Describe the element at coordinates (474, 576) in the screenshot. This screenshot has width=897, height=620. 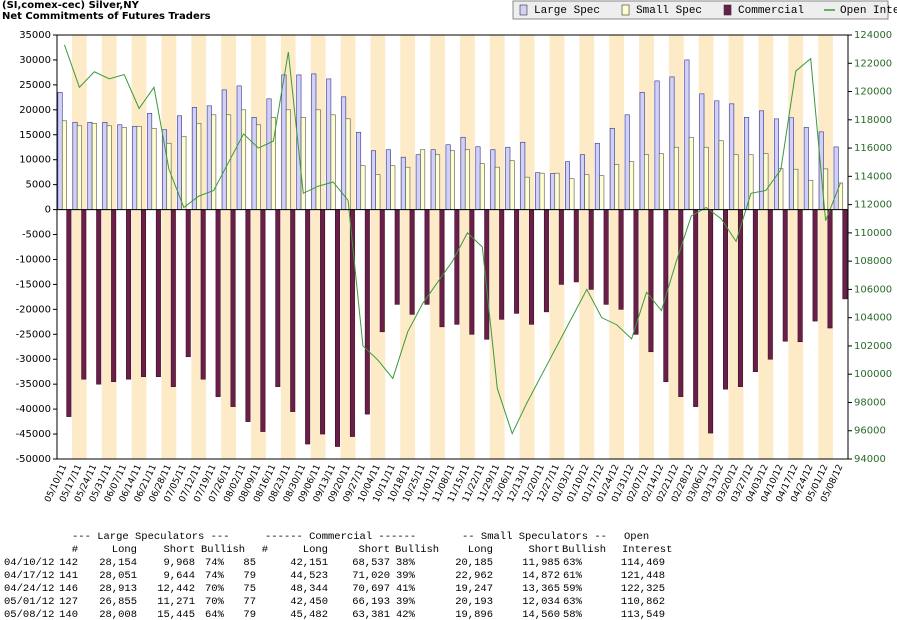
I see `table-cell: 22,962` at that location.